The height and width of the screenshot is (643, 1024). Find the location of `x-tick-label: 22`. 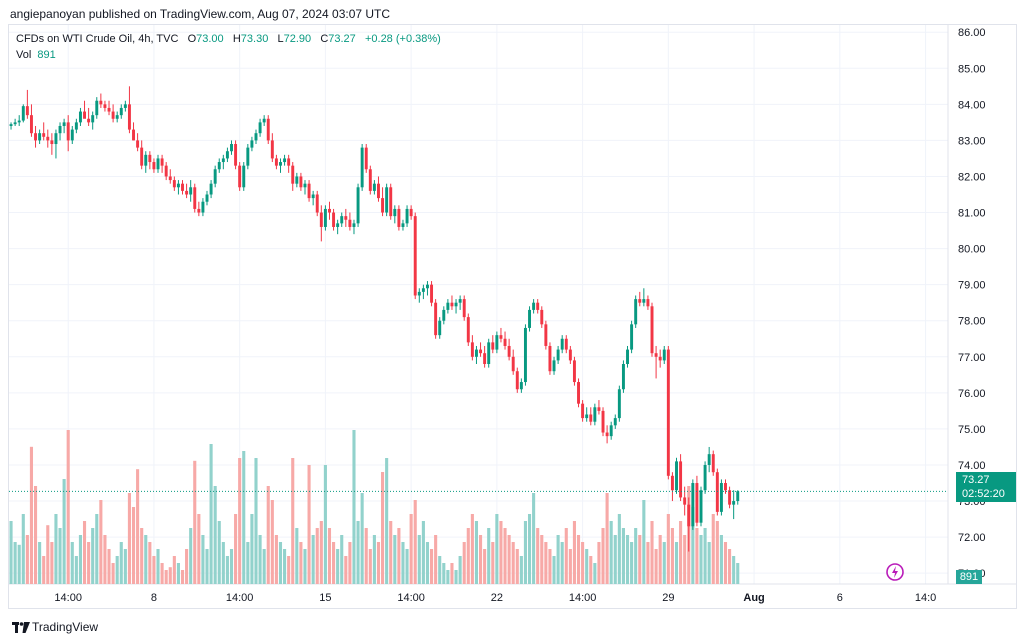

x-tick-label: 22 is located at coordinates (497, 598).